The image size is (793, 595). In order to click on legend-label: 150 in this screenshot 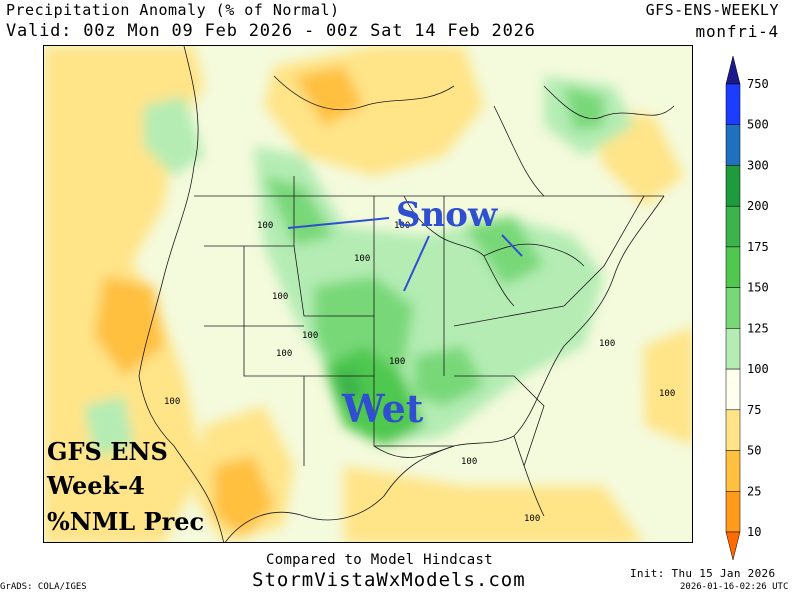, I will do `click(758, 288)`.